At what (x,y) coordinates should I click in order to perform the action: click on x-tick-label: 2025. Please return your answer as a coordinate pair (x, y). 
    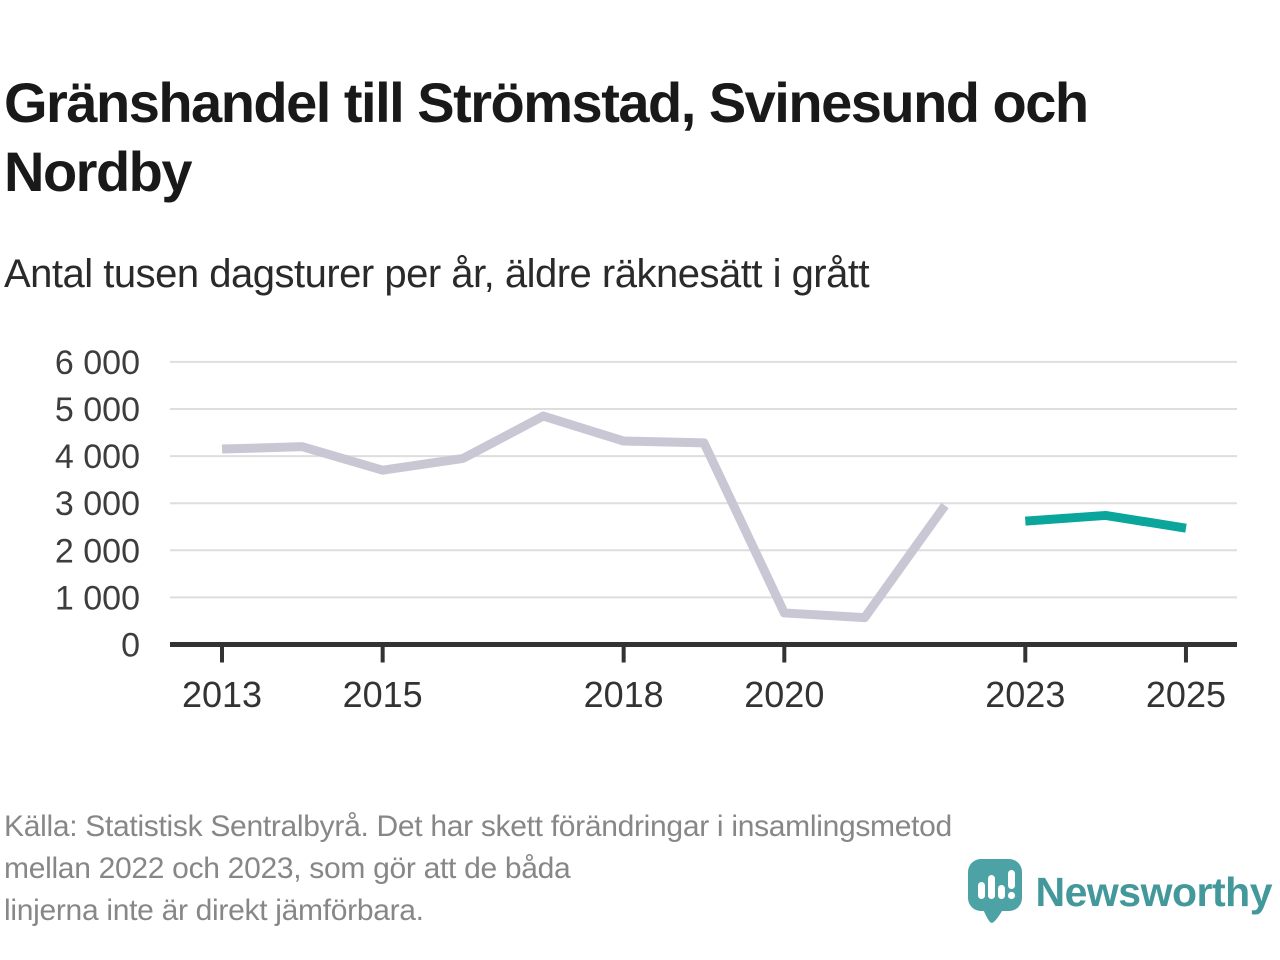
    Looking at the image, I should click on (1186, 694).